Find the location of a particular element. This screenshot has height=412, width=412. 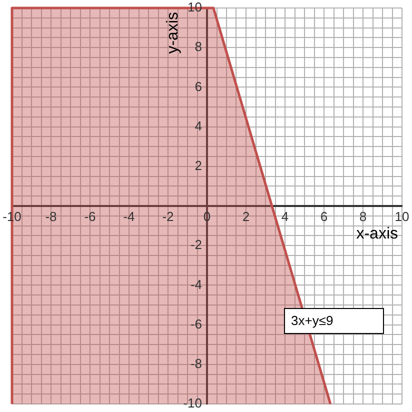

x-tick-label: -6 is located at coordinates (90, 216).